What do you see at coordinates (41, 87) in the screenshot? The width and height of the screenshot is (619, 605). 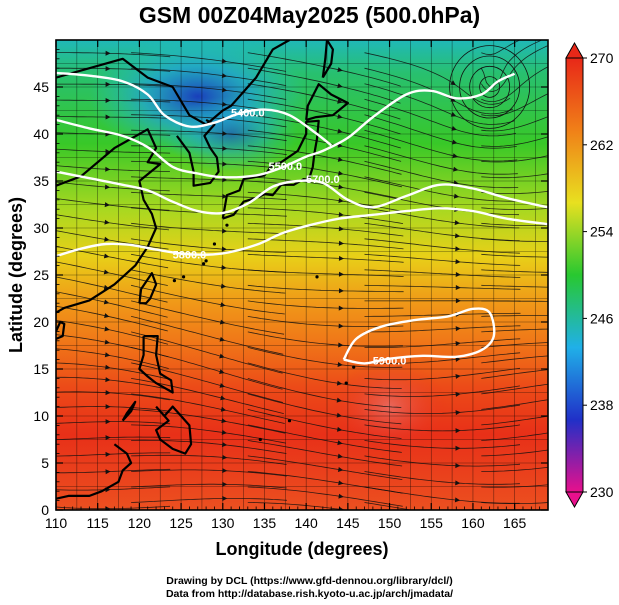 I see `y-tick-label: 45` at bounding box center [41, 87].